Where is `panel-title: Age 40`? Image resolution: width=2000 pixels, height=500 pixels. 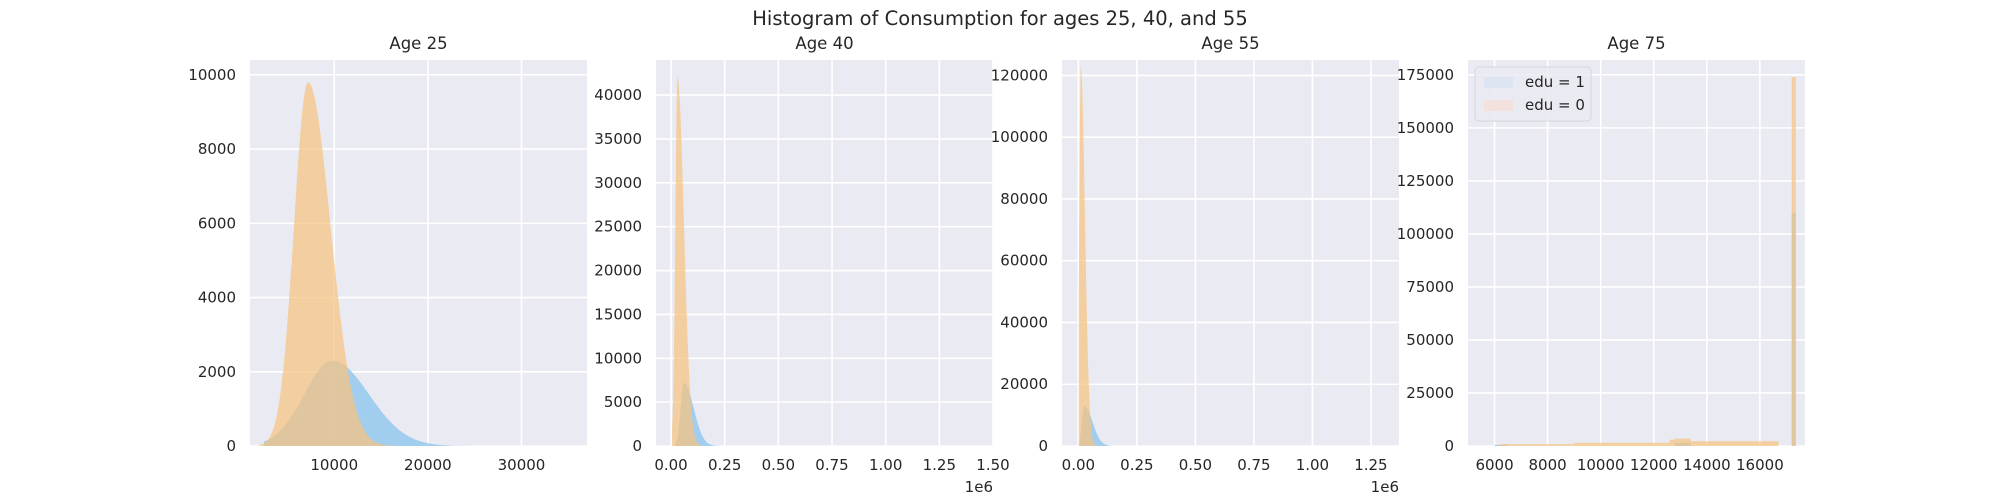 panel-title: Age 40 is located at coordinates (824, 43).